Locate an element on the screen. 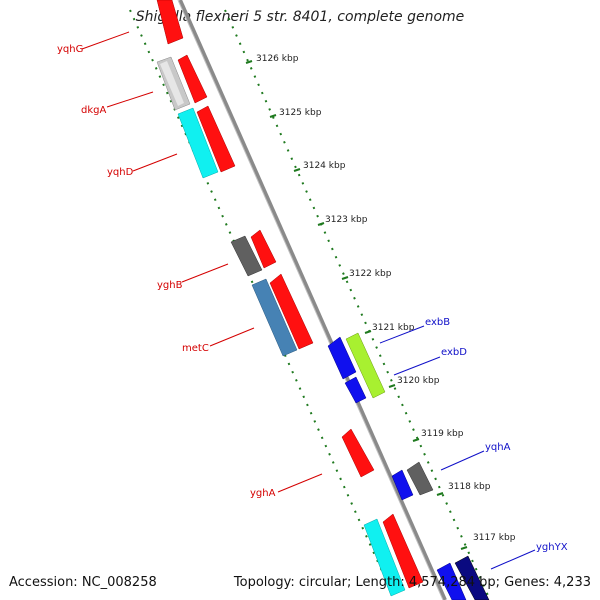 The image size is (600, 600). kbp-label-3124: 3124 kbp is located at coordinates (324, 166).